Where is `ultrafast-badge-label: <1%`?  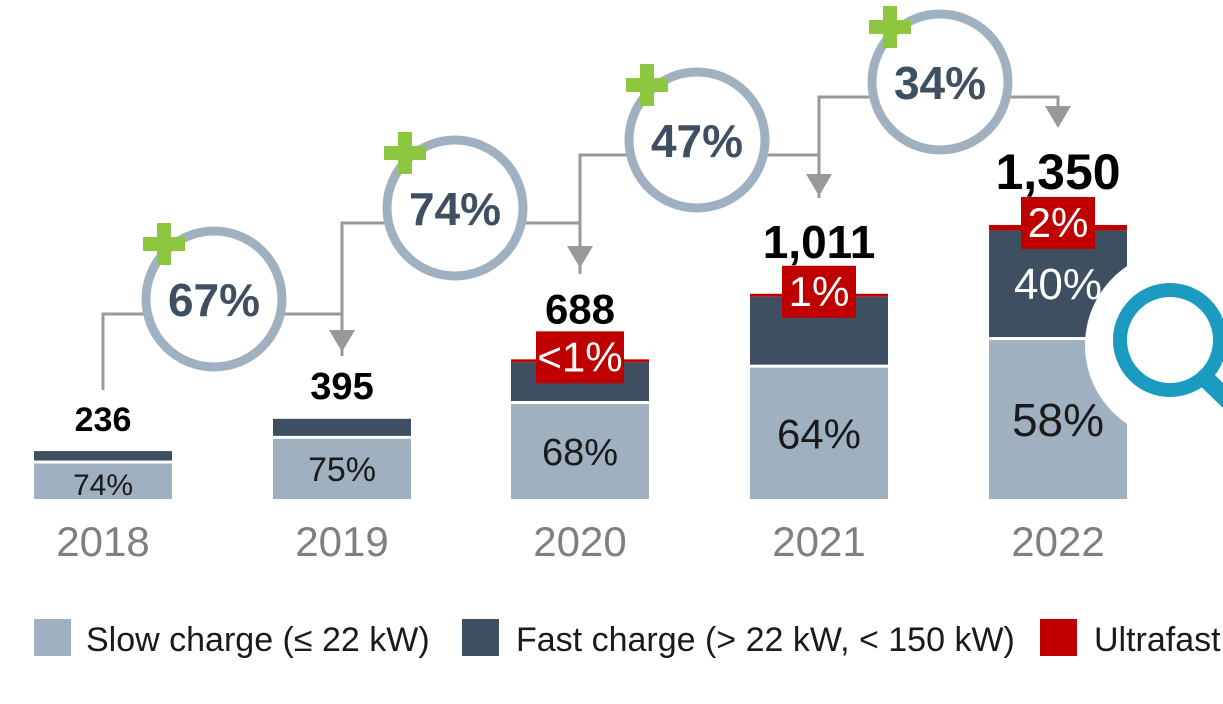 ultrafast-badge-label: <1% is located at coordinates (579, 356).